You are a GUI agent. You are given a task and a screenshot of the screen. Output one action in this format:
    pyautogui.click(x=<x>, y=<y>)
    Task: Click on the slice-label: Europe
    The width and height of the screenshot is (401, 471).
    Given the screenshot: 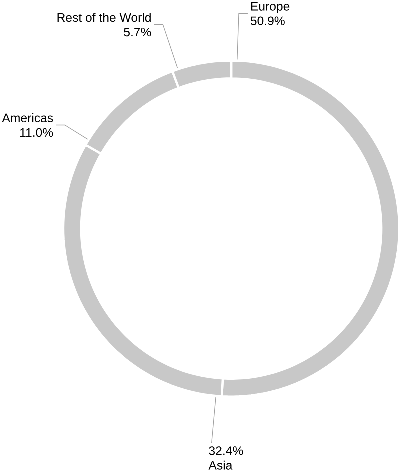 What is the action you would take?
    pyautogui.click(x=271, y=8)
    